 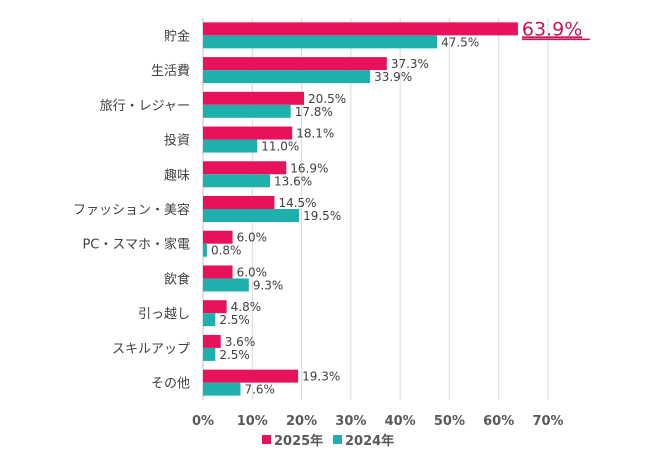 What do you see at coordinates (321, 377) in the screenshot?
I see `data-label: 19.3%` at bounding box center [321, 377].